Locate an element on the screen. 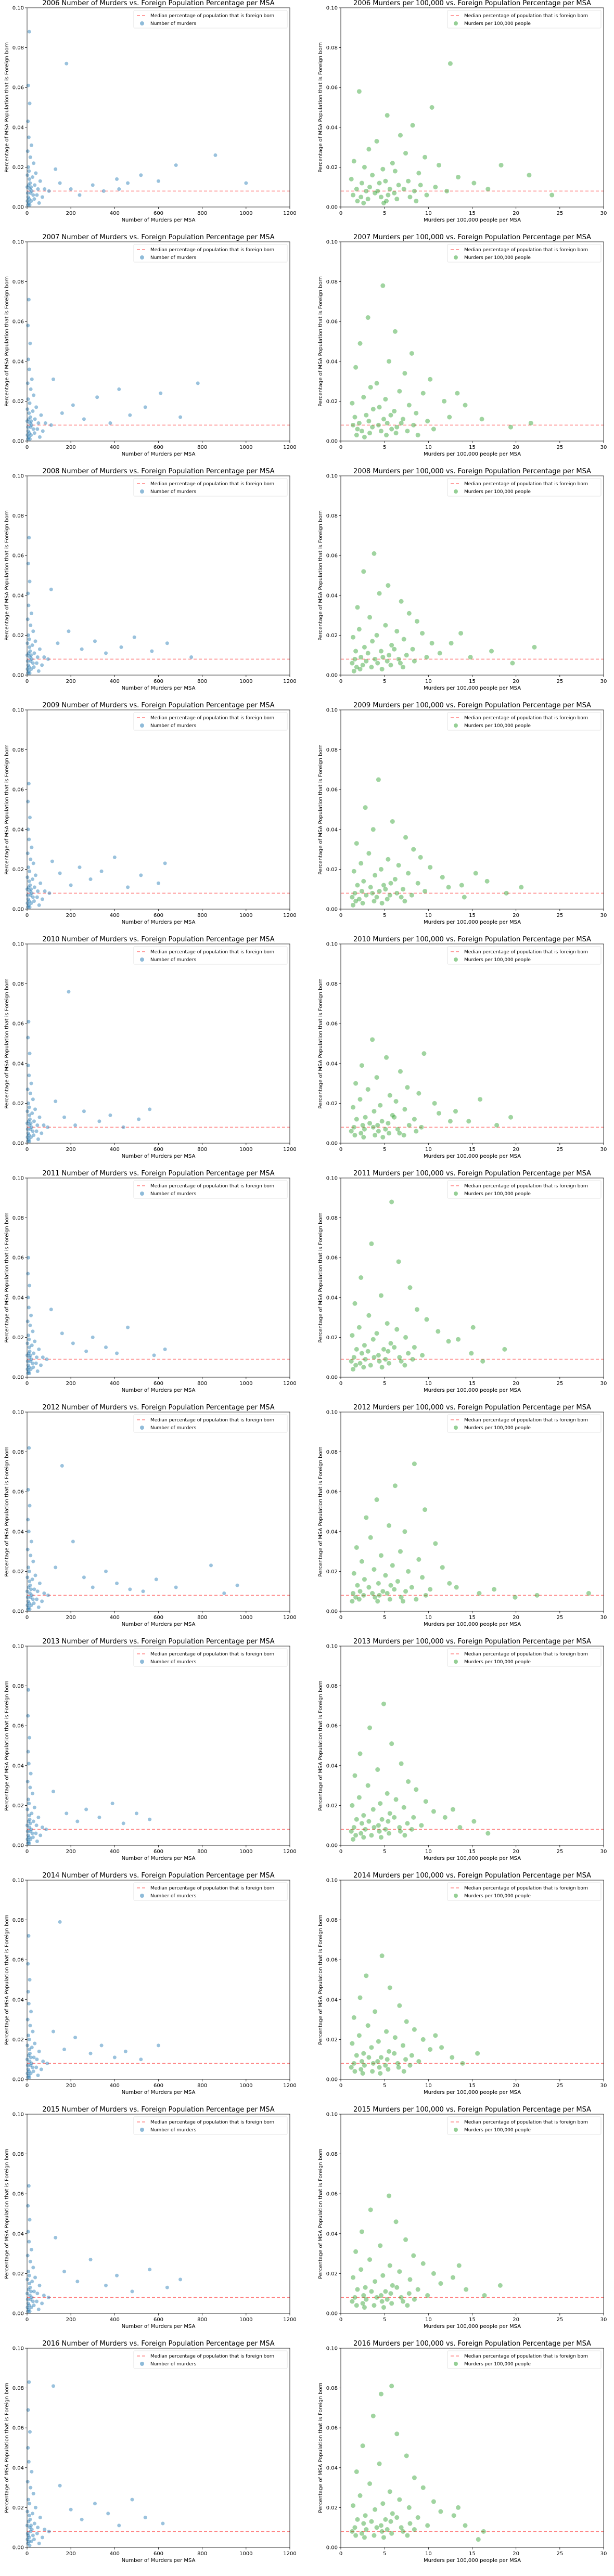  x-tick-label: 30 is located at coordinates (603, 1618).